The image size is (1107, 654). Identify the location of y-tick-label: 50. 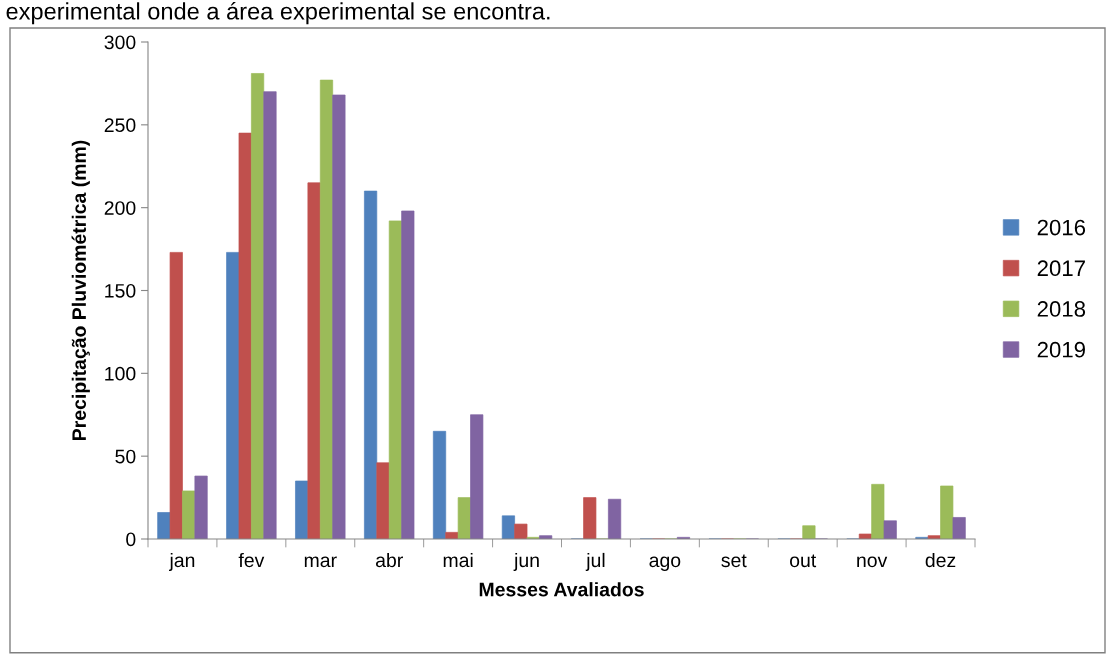
(125, 456).